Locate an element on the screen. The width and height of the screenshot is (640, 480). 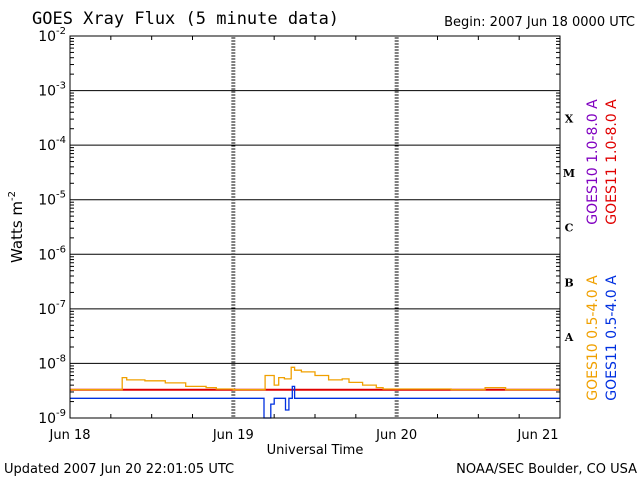
y-axis-label: Watts m-2 is located at coordinates (16, 227).